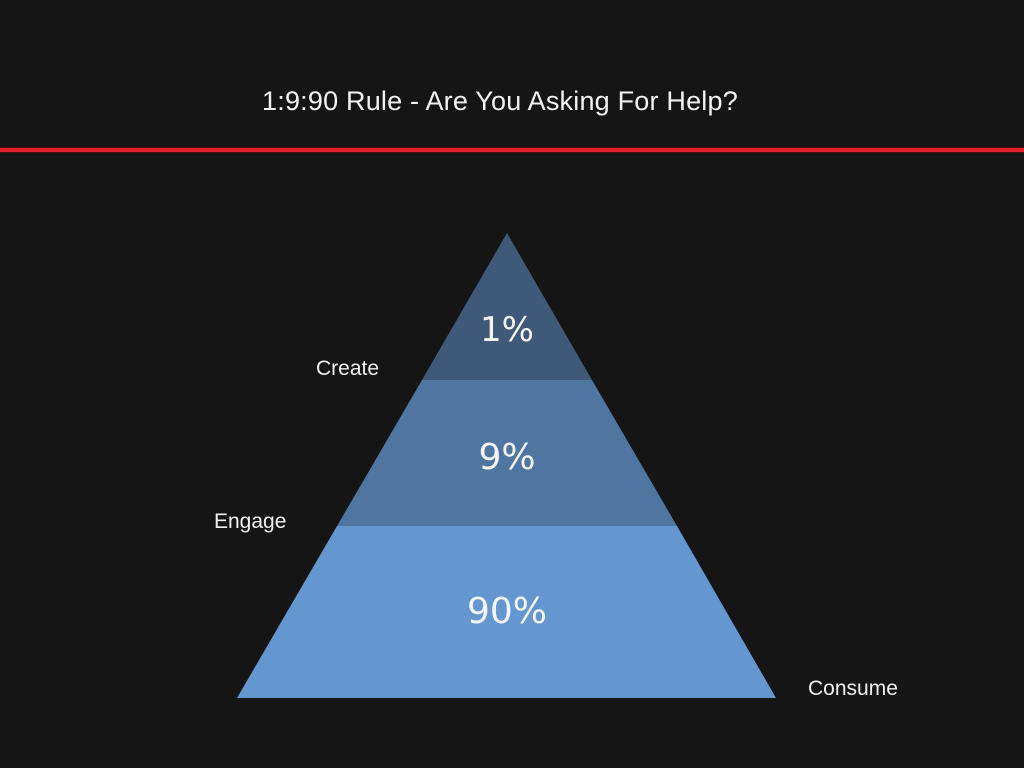  I want to click on pyramid-tier-middle, so click(507, 453).